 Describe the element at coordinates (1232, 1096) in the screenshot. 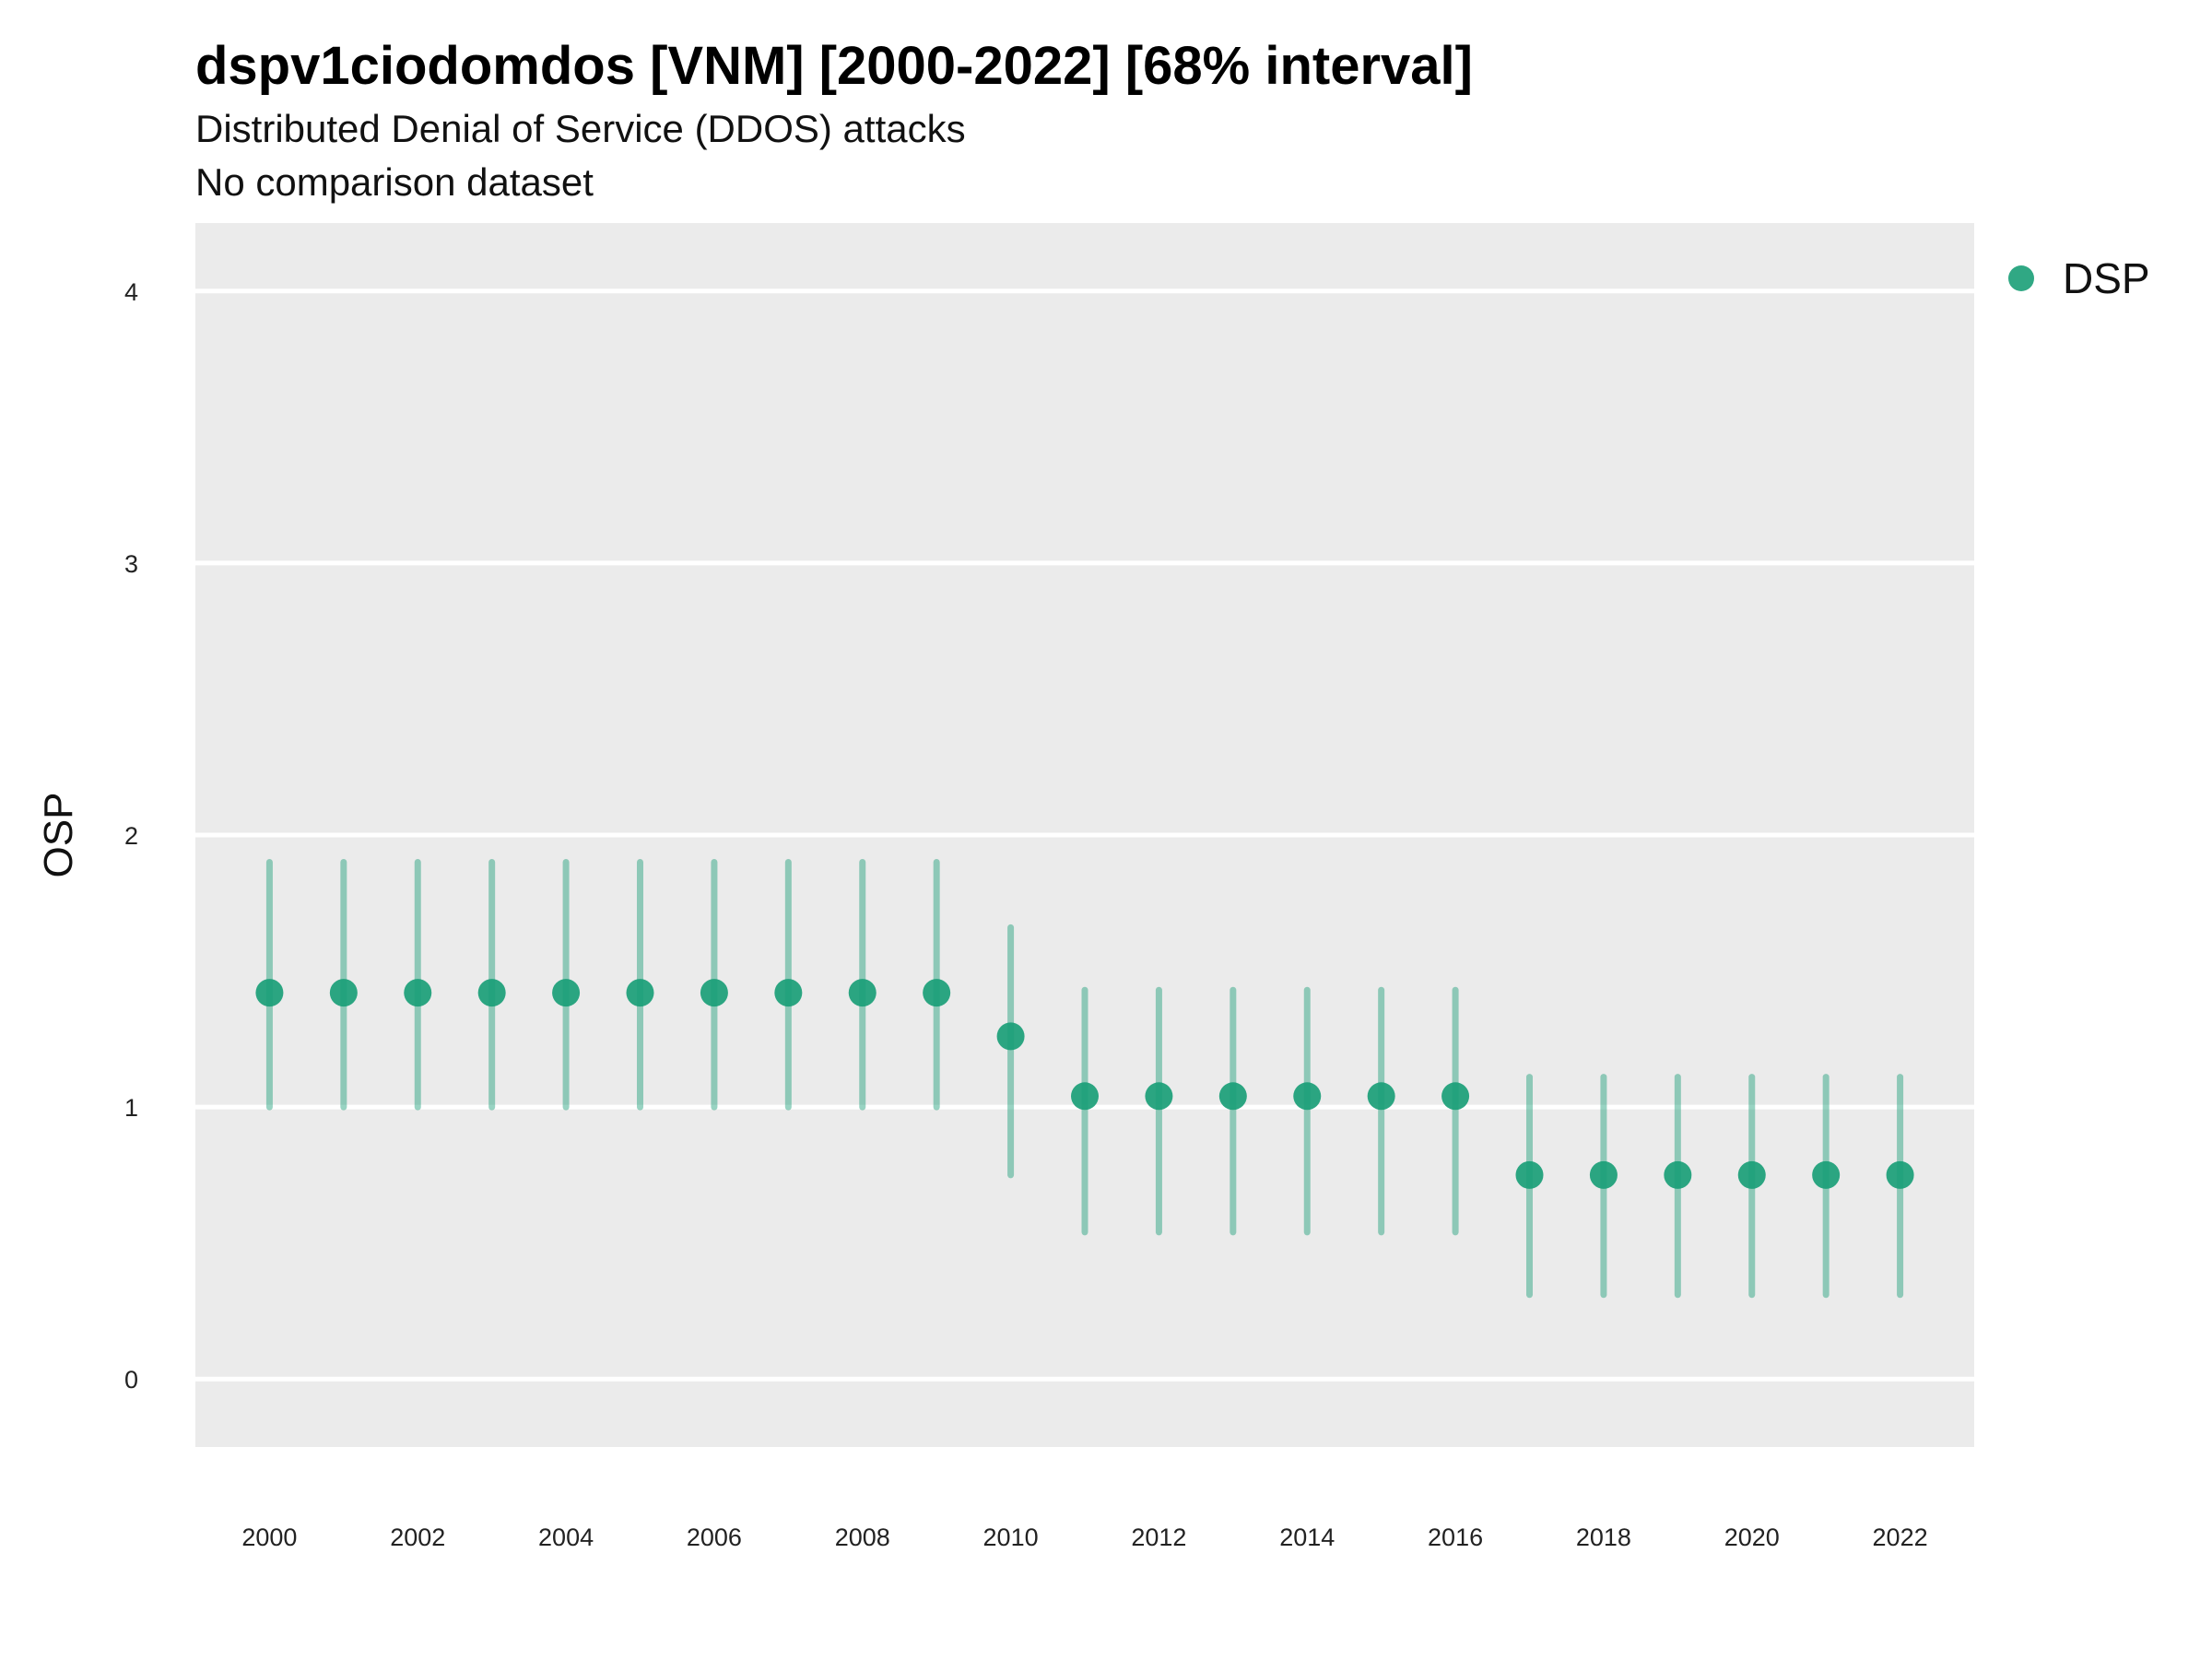

I see `point-2013` at that location.